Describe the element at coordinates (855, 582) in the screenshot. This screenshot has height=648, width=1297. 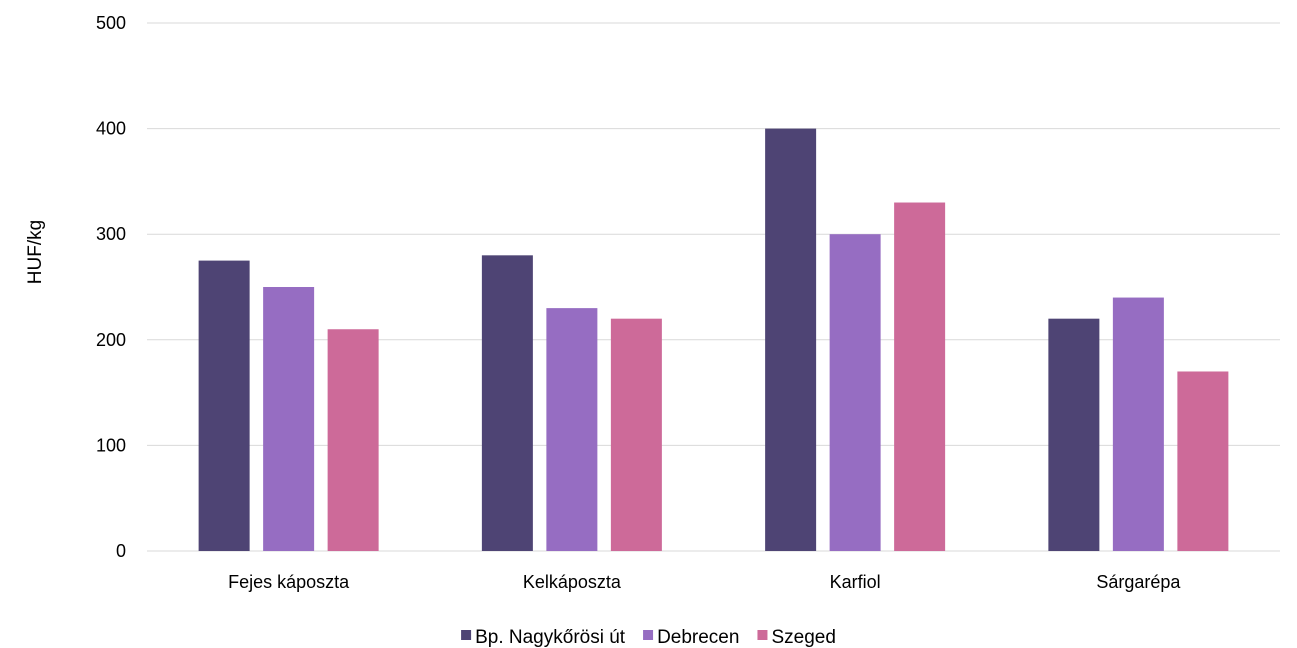
I see `x-tick-label: Karfiol` at that location.